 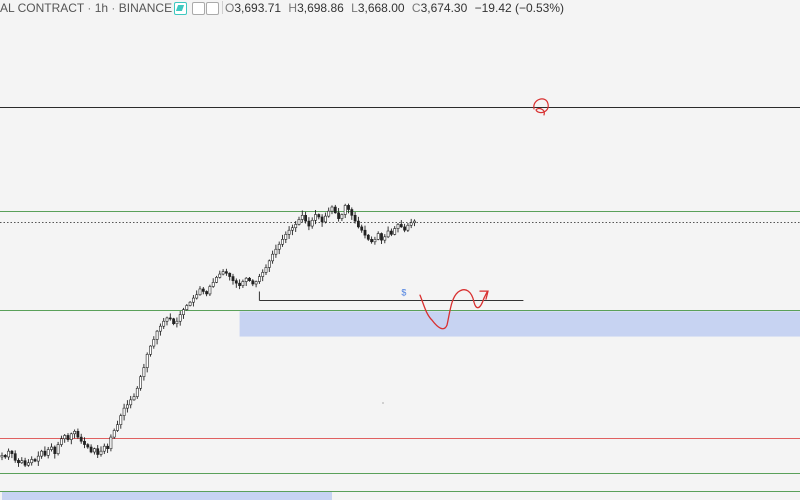 I want to click on symbol-label: AL CONTRACT · 1h · BINANCE, so click(x=86, y=8).